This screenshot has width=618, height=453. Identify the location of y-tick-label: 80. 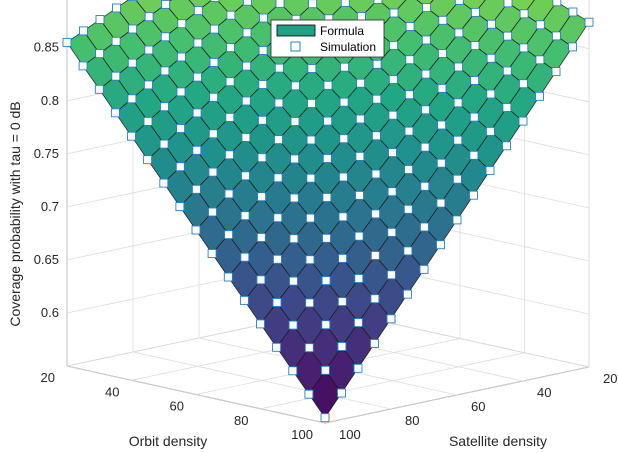
(412, 420).